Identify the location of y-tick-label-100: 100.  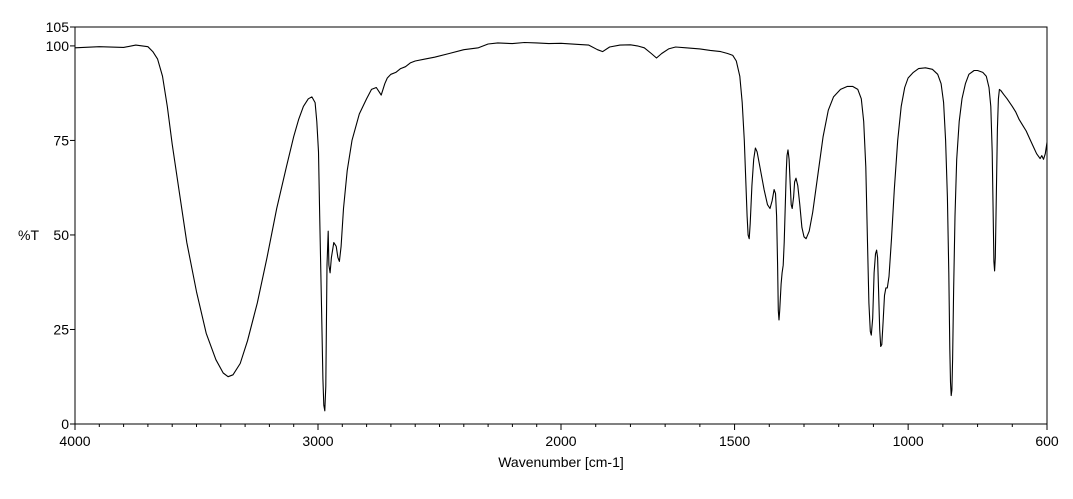
(58, 46).